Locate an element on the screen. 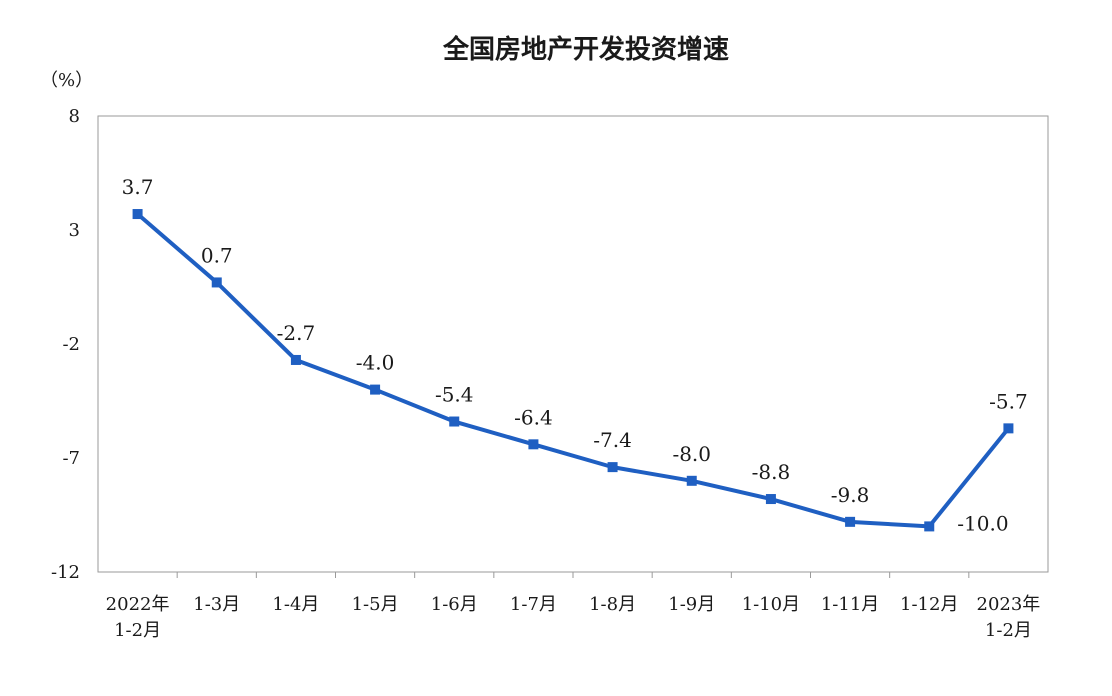 This screenshot has width=1112, height=696. data-label: -7.4 is located at coordinates (612, 440).